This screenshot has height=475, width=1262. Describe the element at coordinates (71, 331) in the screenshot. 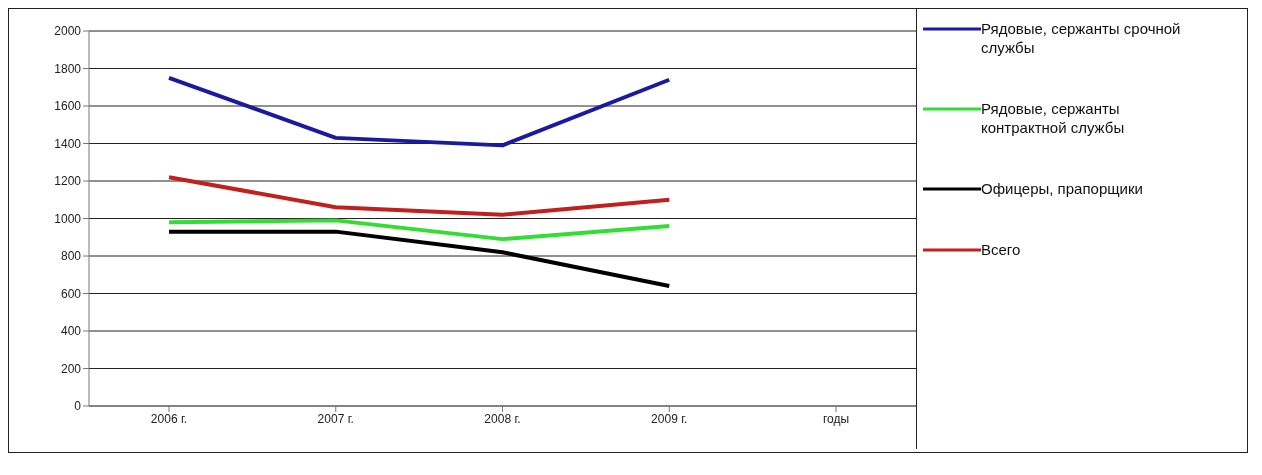

I see `y-tick-label: 400` at that location.